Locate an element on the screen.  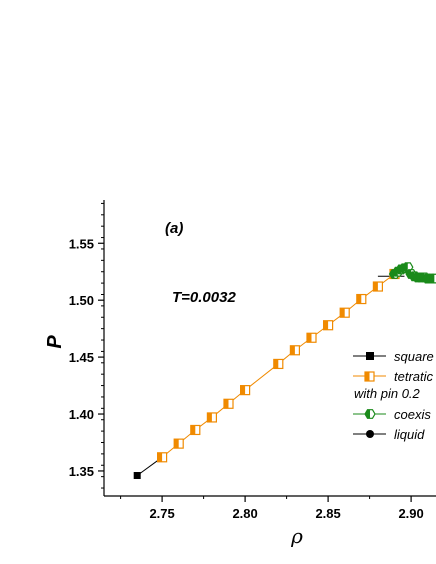
y-axis-label: P is located at coordinates (55, 342).